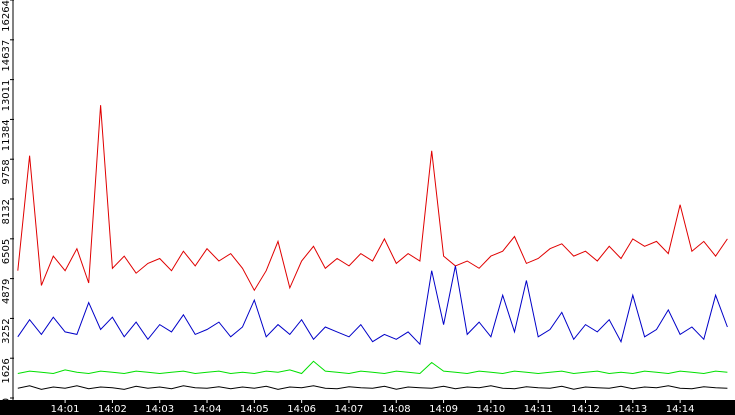  I want to click on x-axis-band, so click(367, 407).